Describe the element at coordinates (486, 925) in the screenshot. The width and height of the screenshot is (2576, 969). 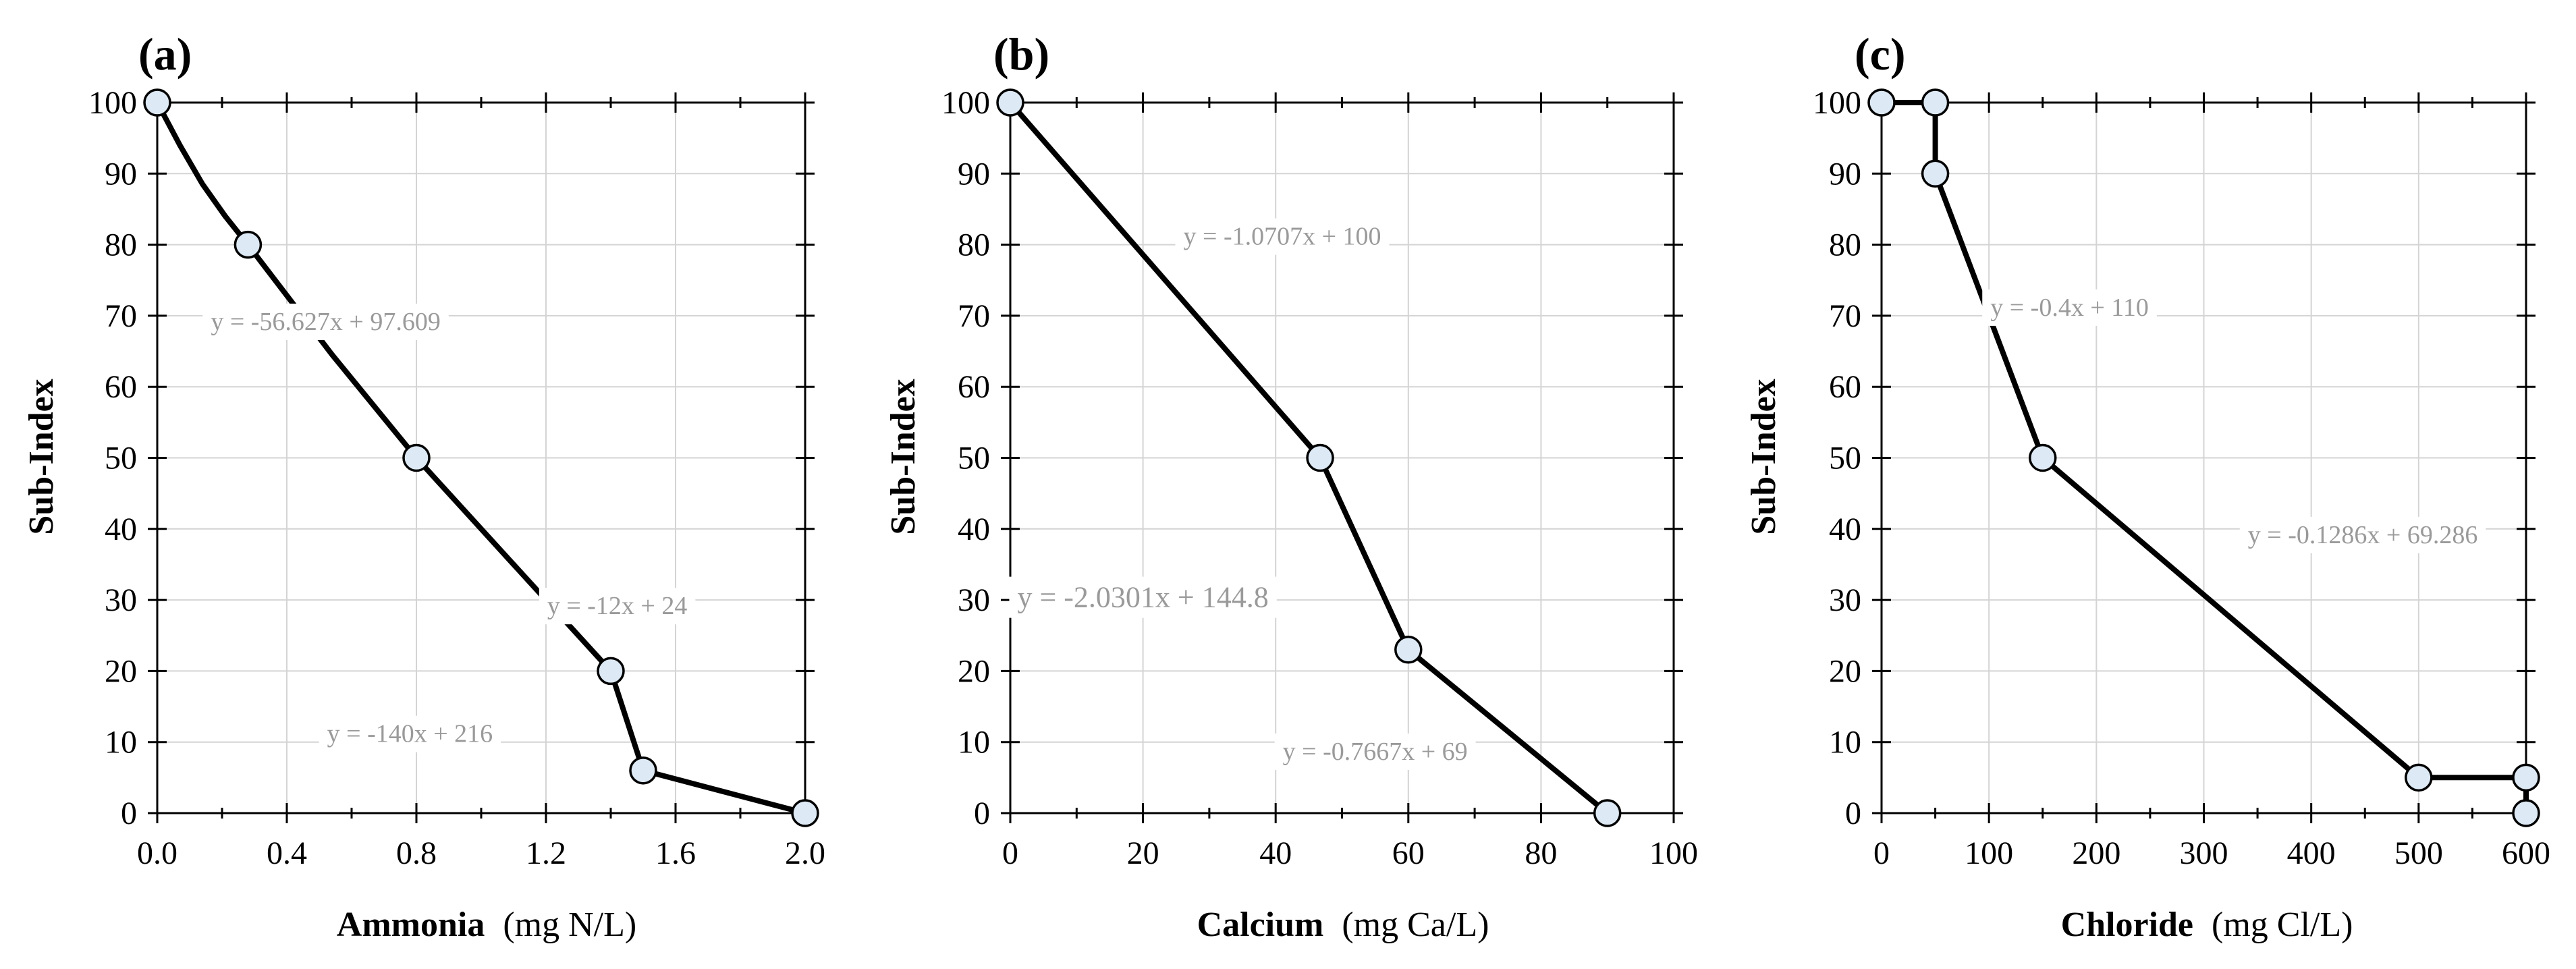
I see `x-axis-label: Ammonia (mg N/L)` at that location.